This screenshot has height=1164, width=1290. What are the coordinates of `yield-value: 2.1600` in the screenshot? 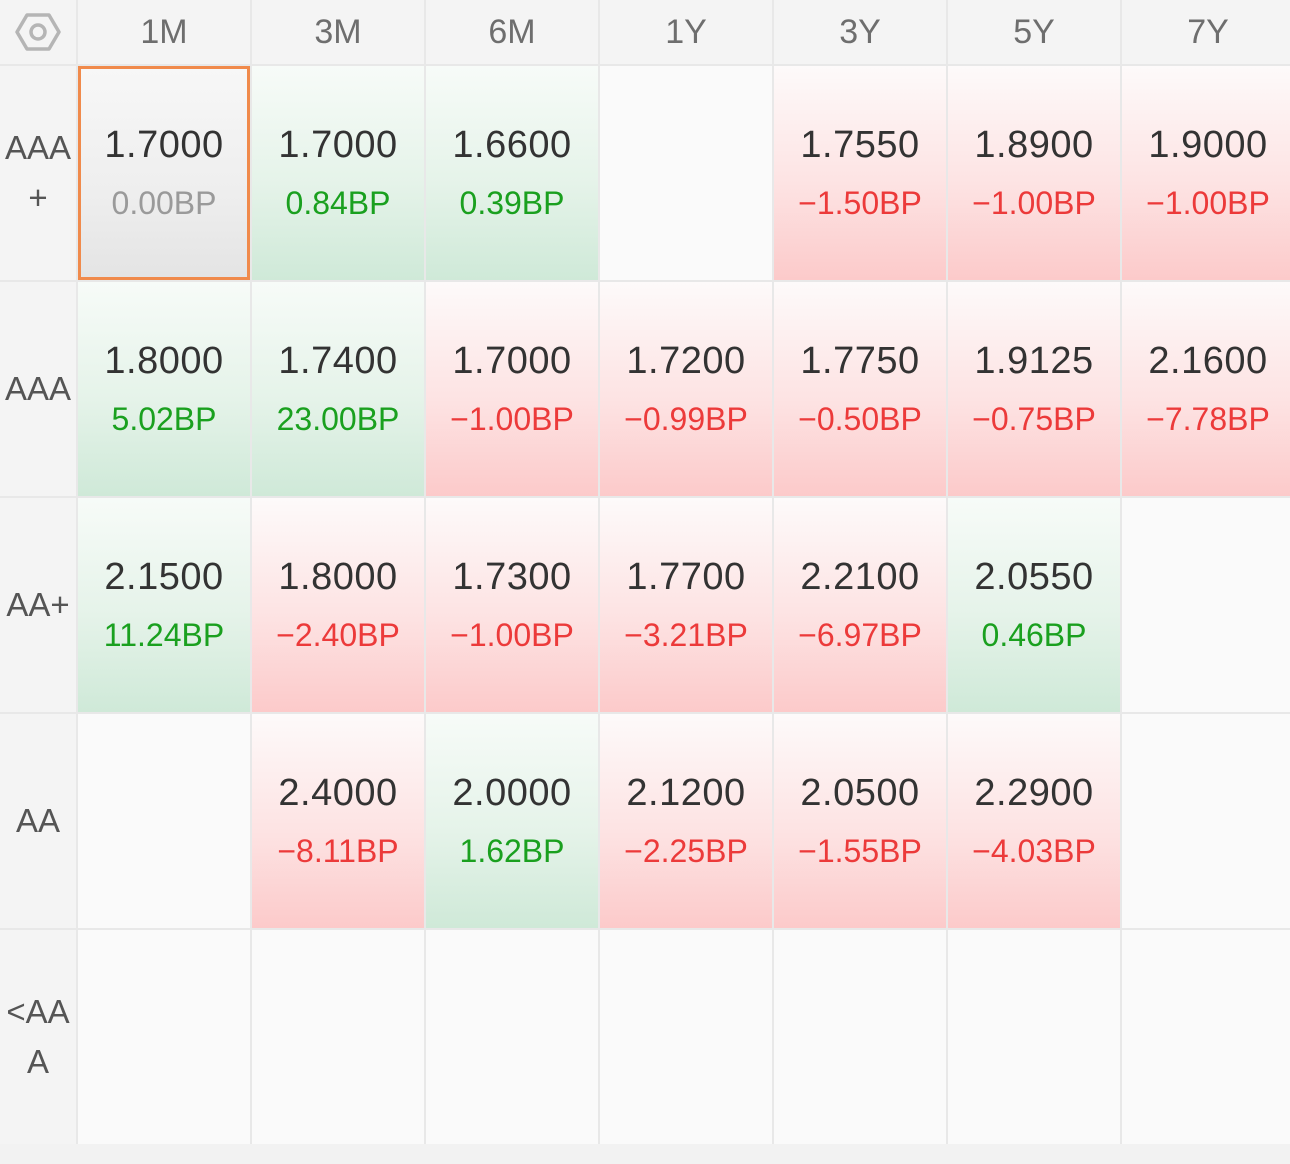 It's located at (1208, 361).